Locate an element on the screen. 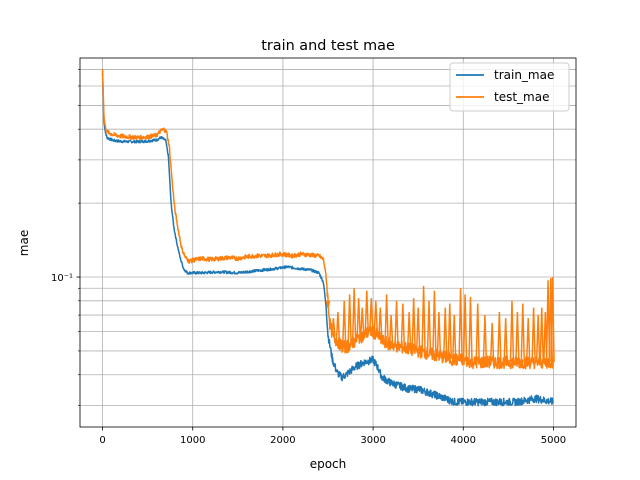 This screenshot has height=480, width=640. legend-label-train-mae: train_mae is located at coordinates (524, 75).